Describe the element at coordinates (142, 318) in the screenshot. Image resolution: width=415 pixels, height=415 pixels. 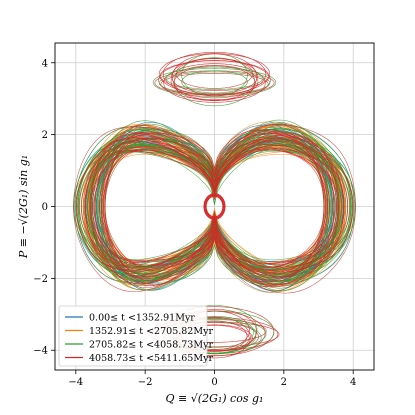
I see `legend-label: 0.00≤ t <1352.91Myr` at that location.